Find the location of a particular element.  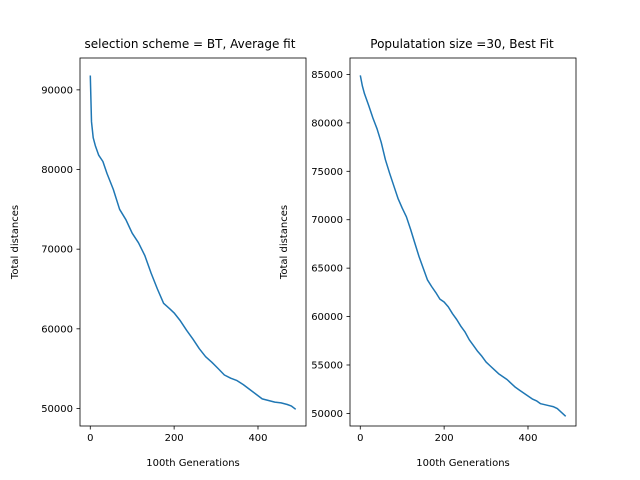

right-y-tick-label: 65000 is located at coordinates (327, 269).